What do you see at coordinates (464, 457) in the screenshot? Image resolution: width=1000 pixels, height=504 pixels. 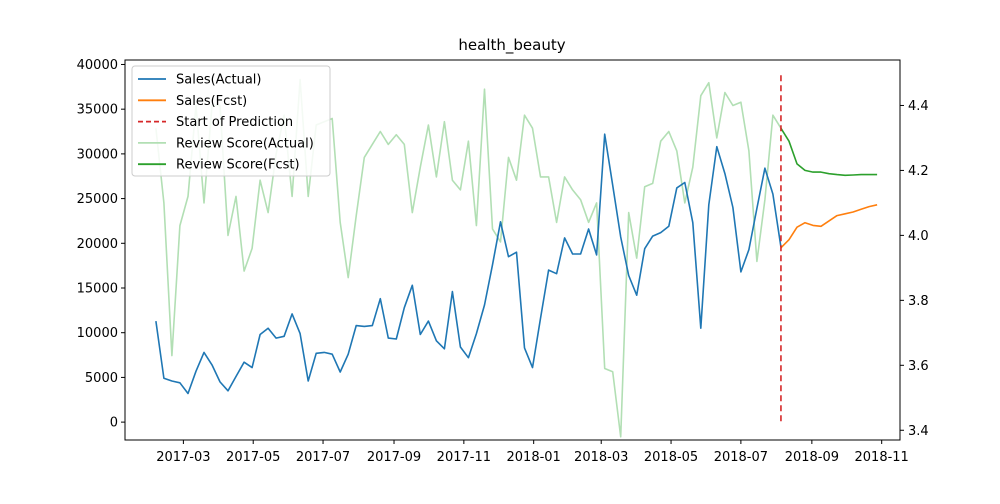 I see `x-tick-label: 2017-11` at bounding box center [464, 457].